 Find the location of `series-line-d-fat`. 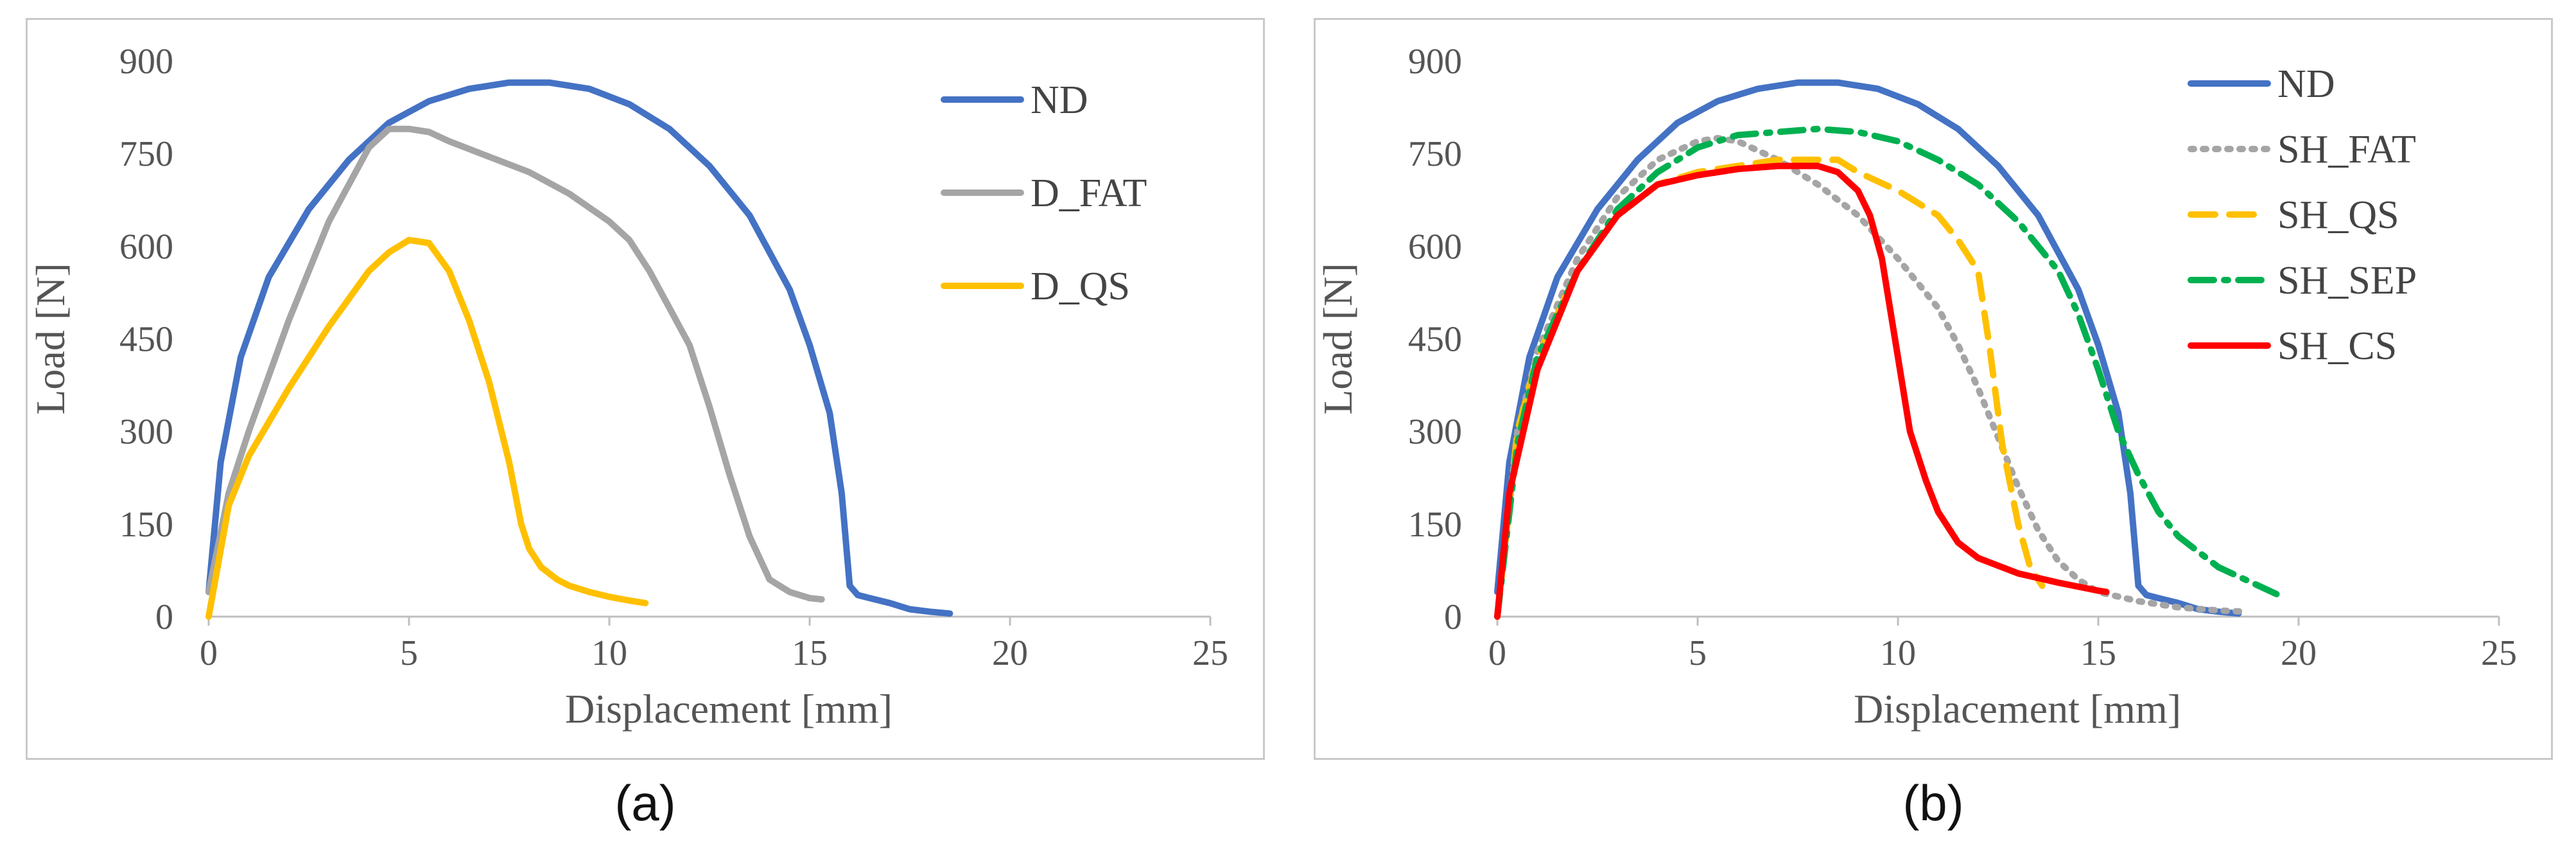

series-line-d-fat is located at coordinates (515, 364).